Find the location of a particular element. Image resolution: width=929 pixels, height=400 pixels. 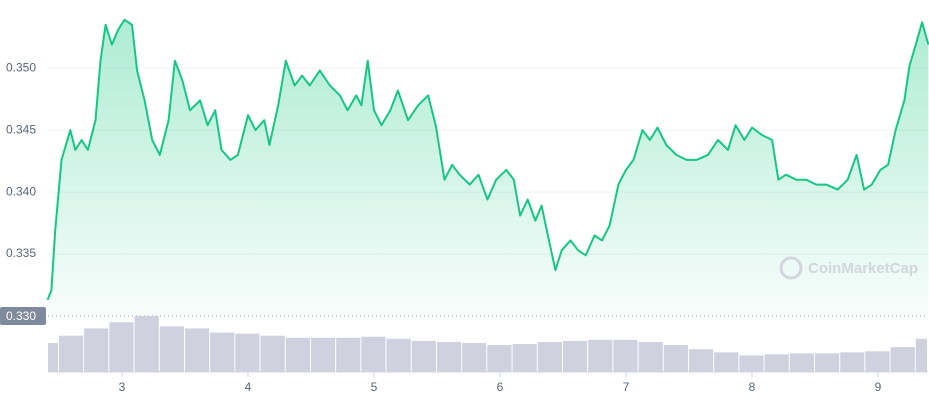

y-tick-label: 0.330 is located at coordinates (21, 316).